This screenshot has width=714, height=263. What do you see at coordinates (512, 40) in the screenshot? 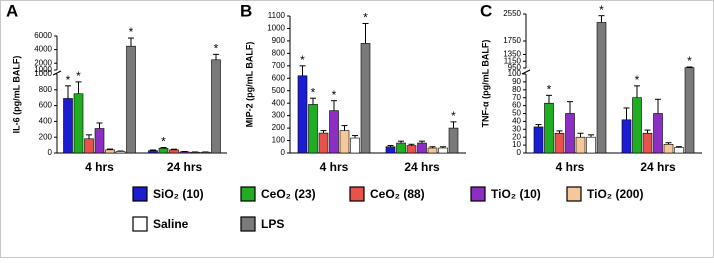
I see `y-tick-label: 1750` at bounding box center [512, 40].